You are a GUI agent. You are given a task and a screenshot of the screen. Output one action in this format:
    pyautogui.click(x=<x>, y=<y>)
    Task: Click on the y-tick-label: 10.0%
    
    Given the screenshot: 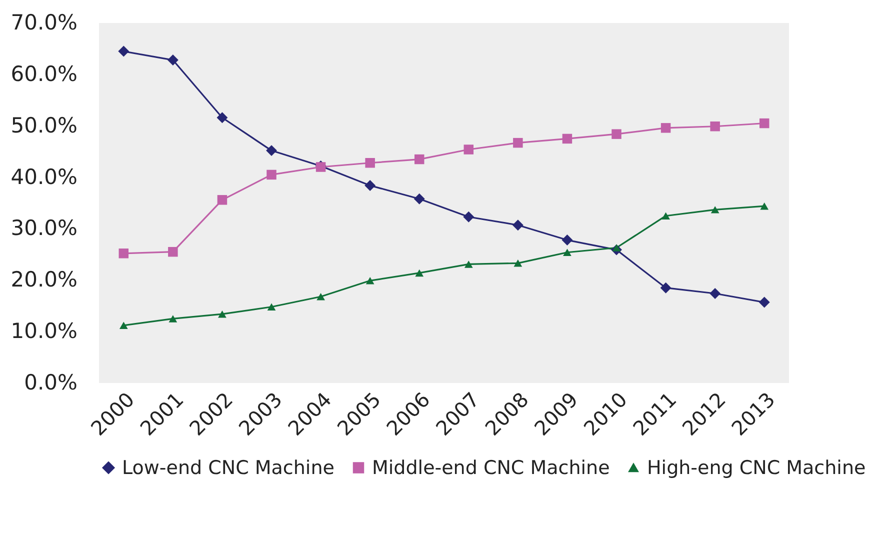 What is the action you would take?
    pyautogui.click(x=44, y=331)
    